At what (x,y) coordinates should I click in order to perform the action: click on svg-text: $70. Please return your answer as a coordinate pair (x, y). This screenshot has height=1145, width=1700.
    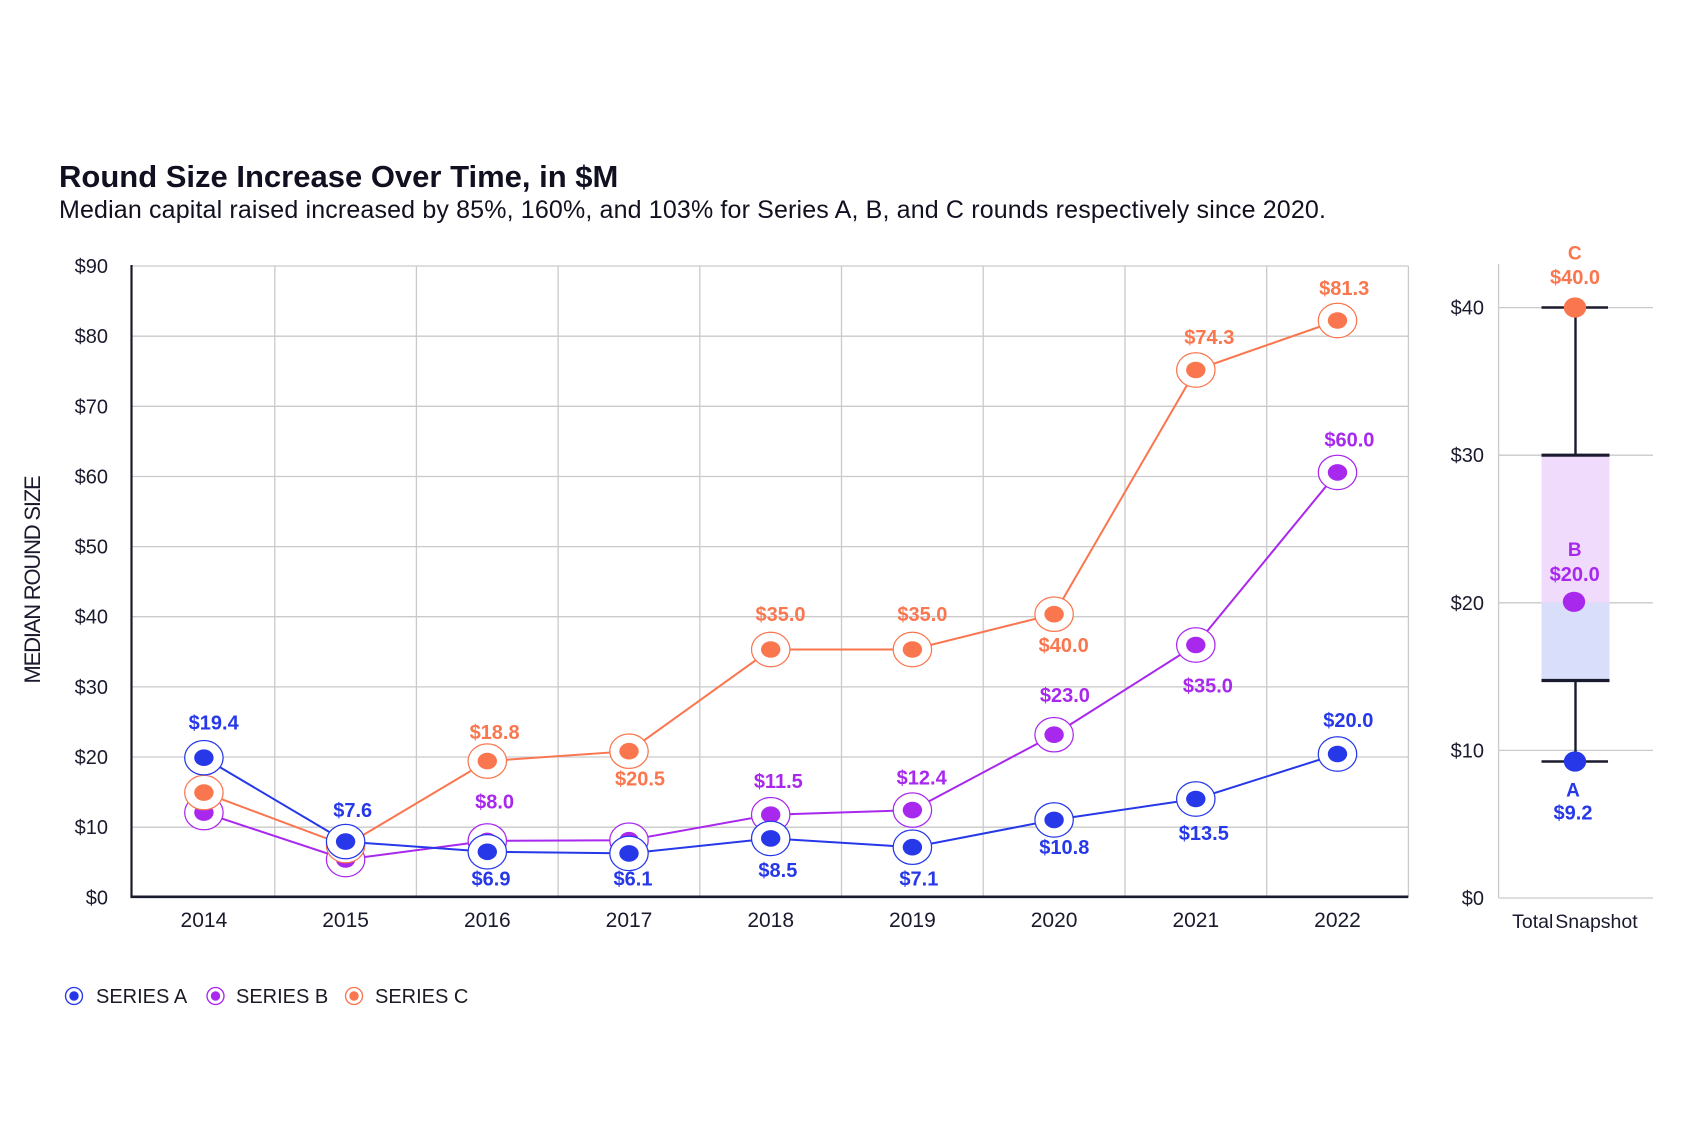
    Looking at the image, I should click on (91, 407).